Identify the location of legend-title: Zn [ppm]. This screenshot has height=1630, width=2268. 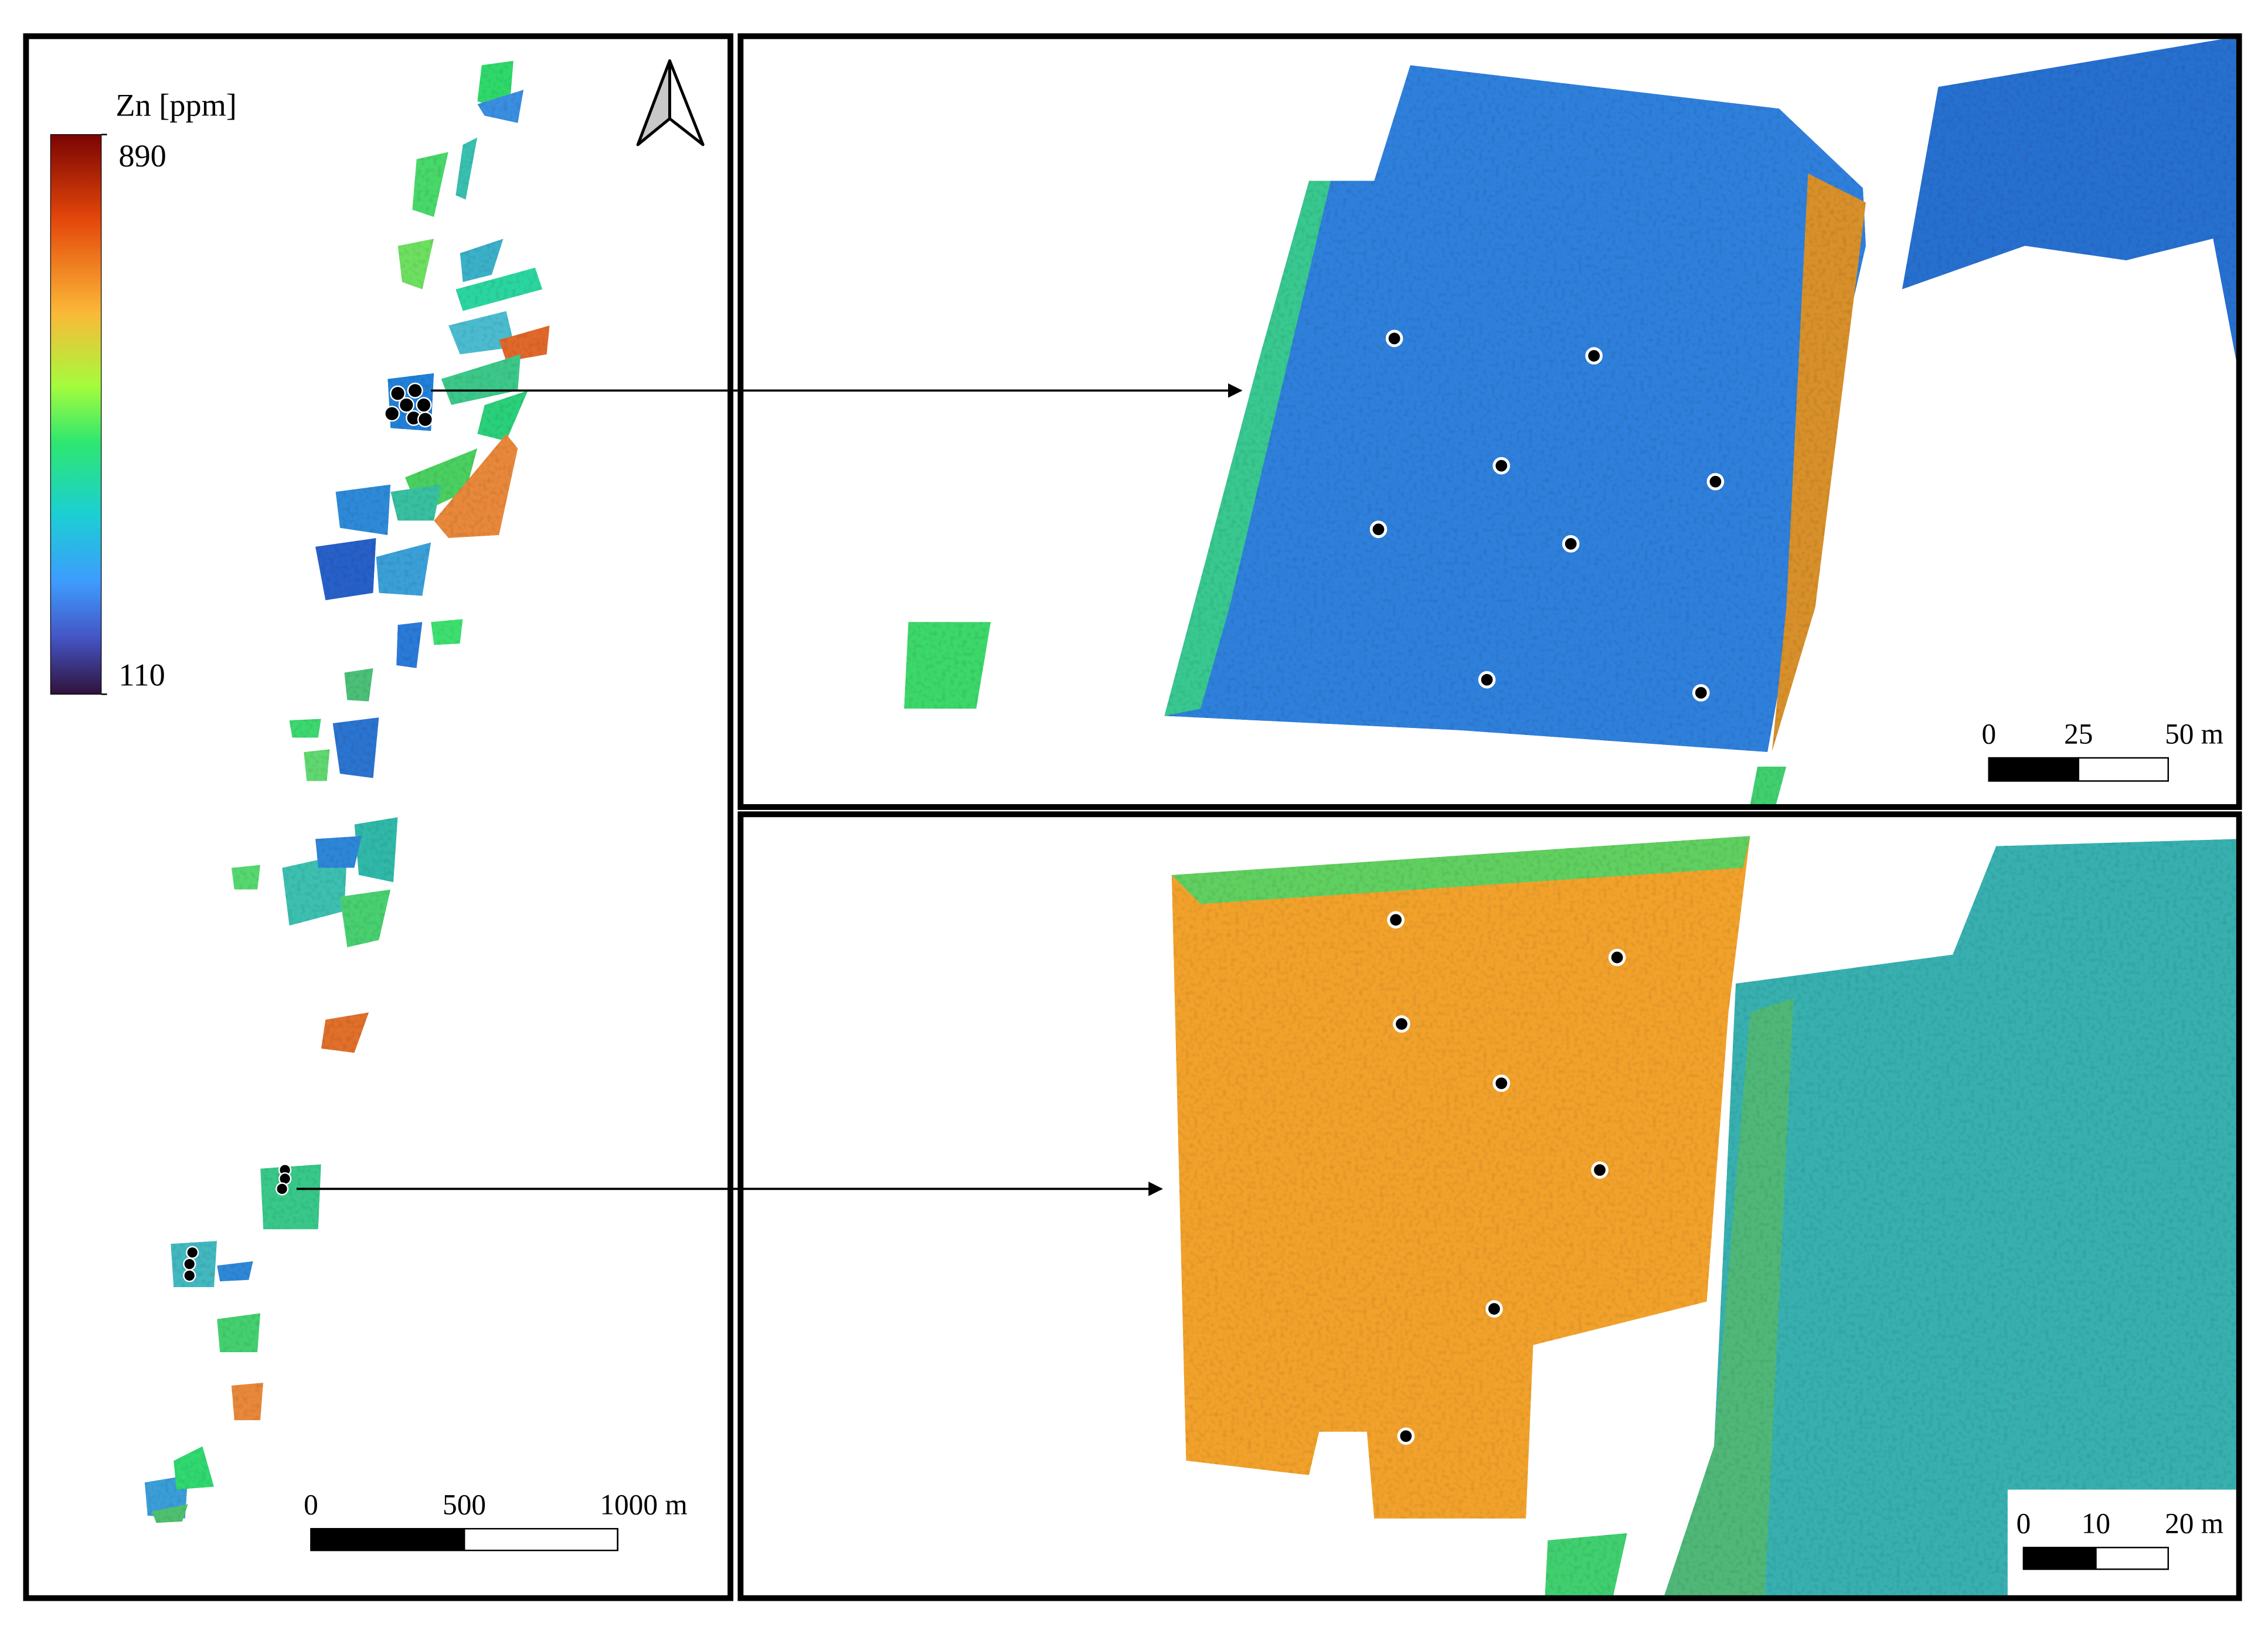
(175, 104).